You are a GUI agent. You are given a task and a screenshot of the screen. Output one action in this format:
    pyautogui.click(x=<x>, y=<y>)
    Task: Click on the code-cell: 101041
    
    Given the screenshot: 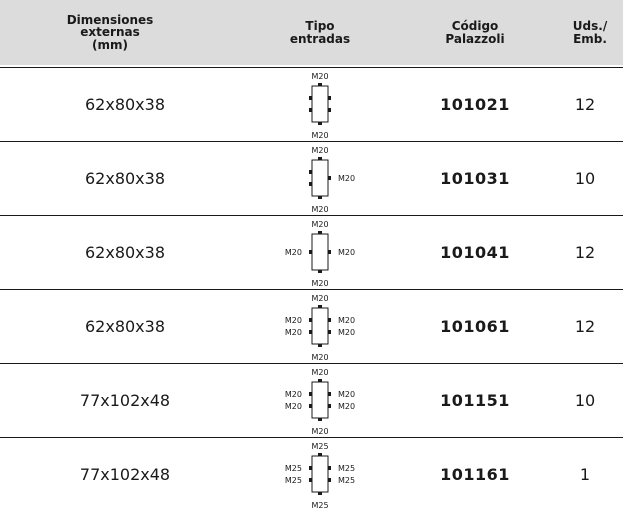 What is the action you would take?
    pyautogui.click(x=475, y=252)
    